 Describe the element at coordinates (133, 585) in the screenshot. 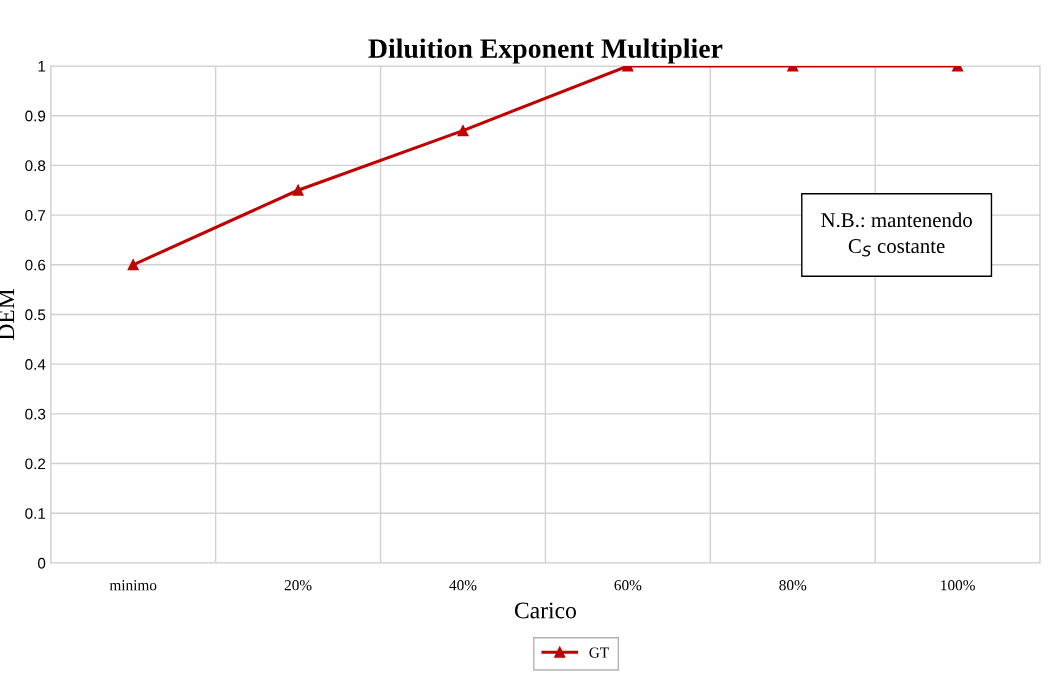

I see `x-tick-label: minimo` at that location.